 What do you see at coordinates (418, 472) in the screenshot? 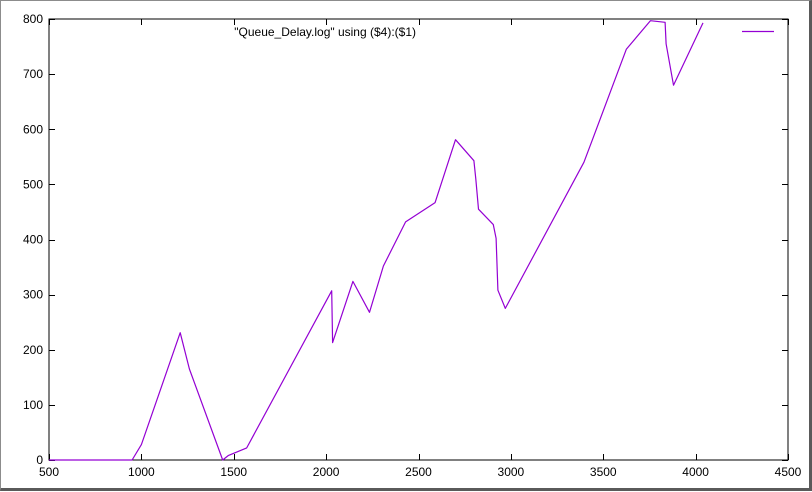
I see `x-tick-label: 2500` at bounding box center [418, 472].